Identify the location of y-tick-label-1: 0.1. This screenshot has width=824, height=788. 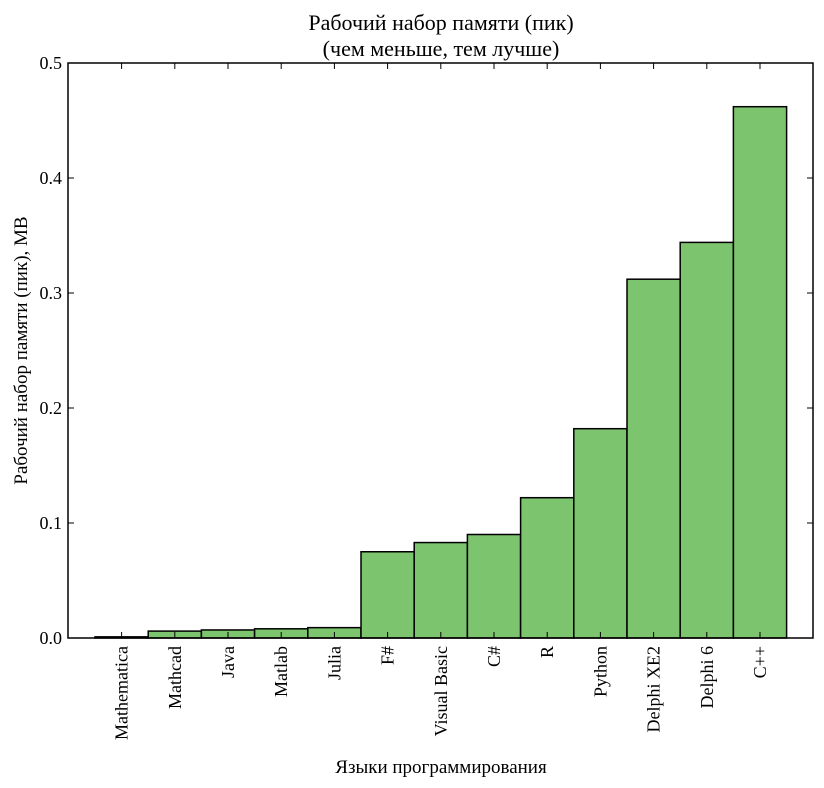
(51, 523).